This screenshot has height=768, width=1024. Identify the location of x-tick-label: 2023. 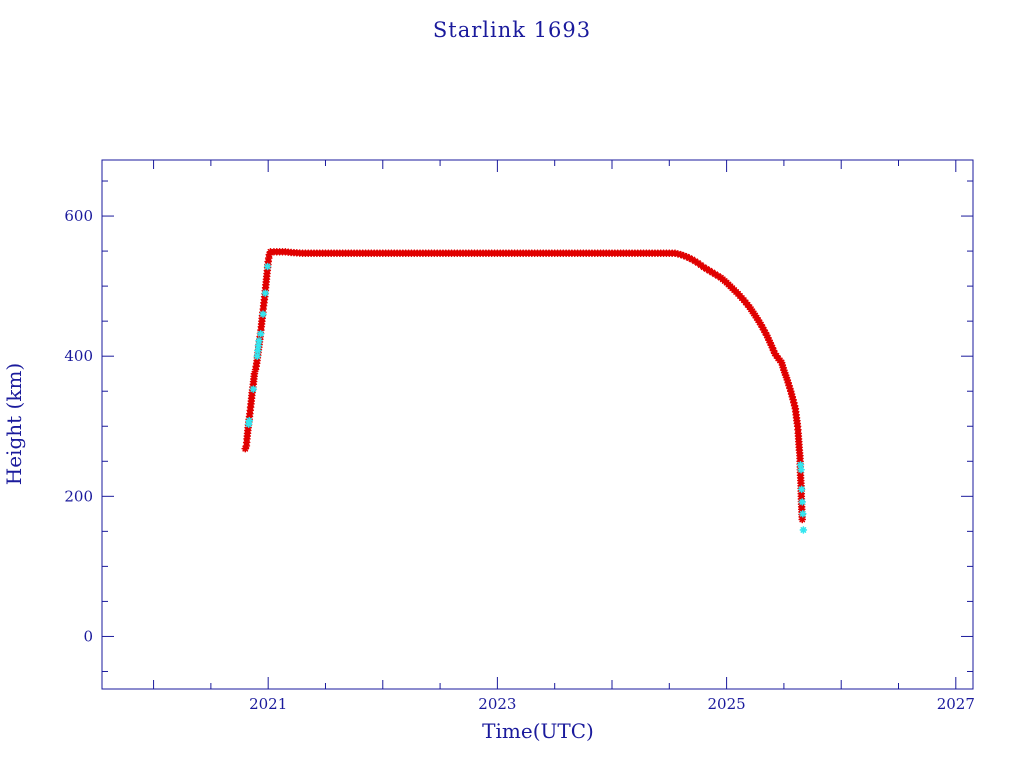
(497, 704).